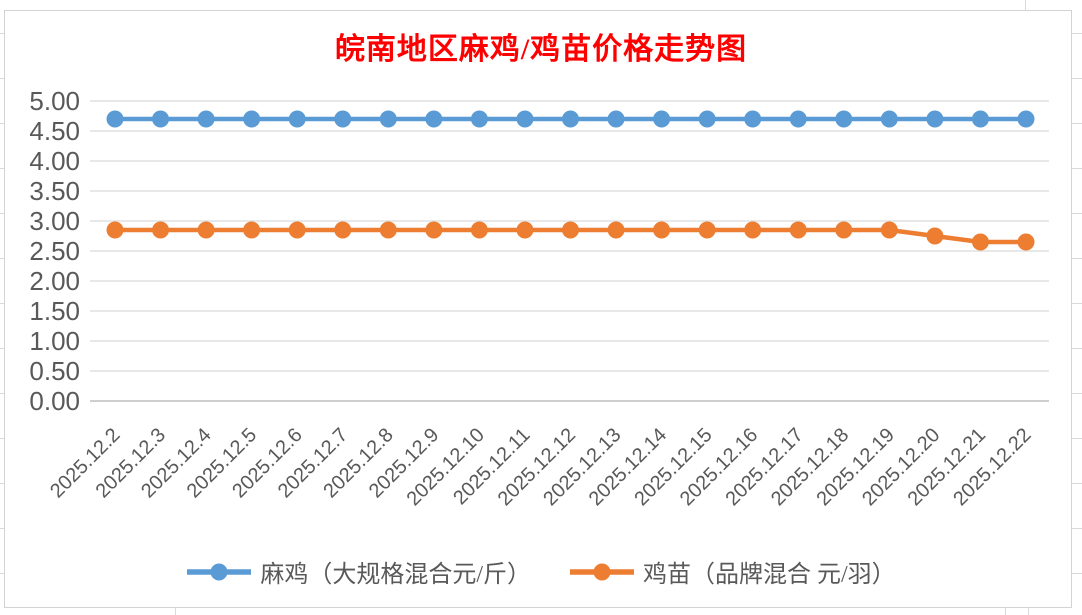 The image size is (1082, 615). Describe the element at coordinates (54, 401) in the screenshot. I see `y-tick-label: 0.00` at that location.